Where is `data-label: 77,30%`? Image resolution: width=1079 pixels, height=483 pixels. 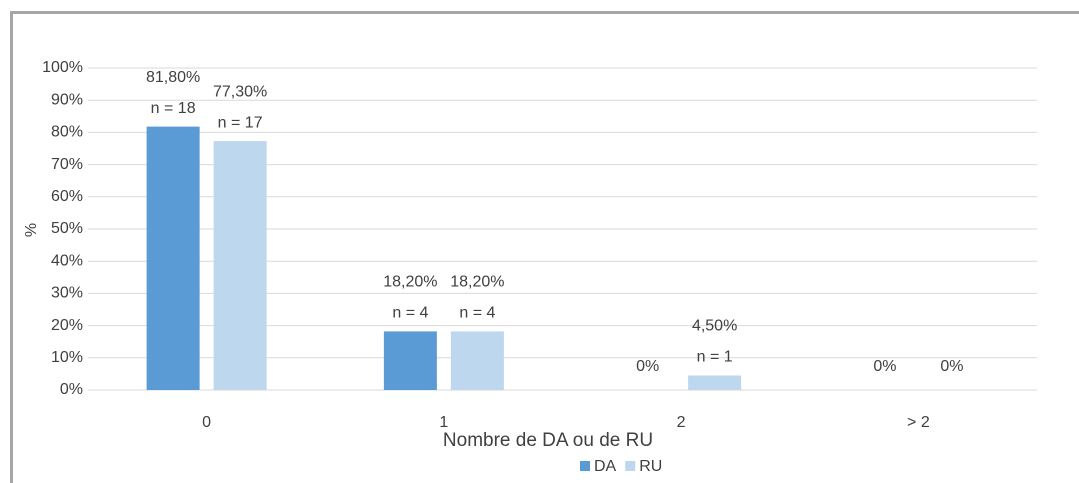
data-label: 77,30% is located at coordinates (240, 91).